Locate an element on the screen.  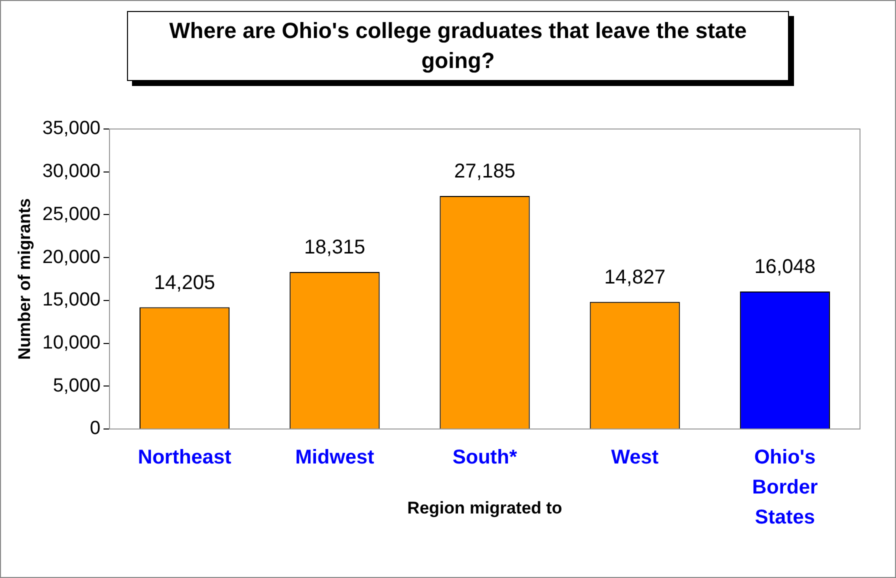
data-label: 16,048 is located at coordinates (785, 267).